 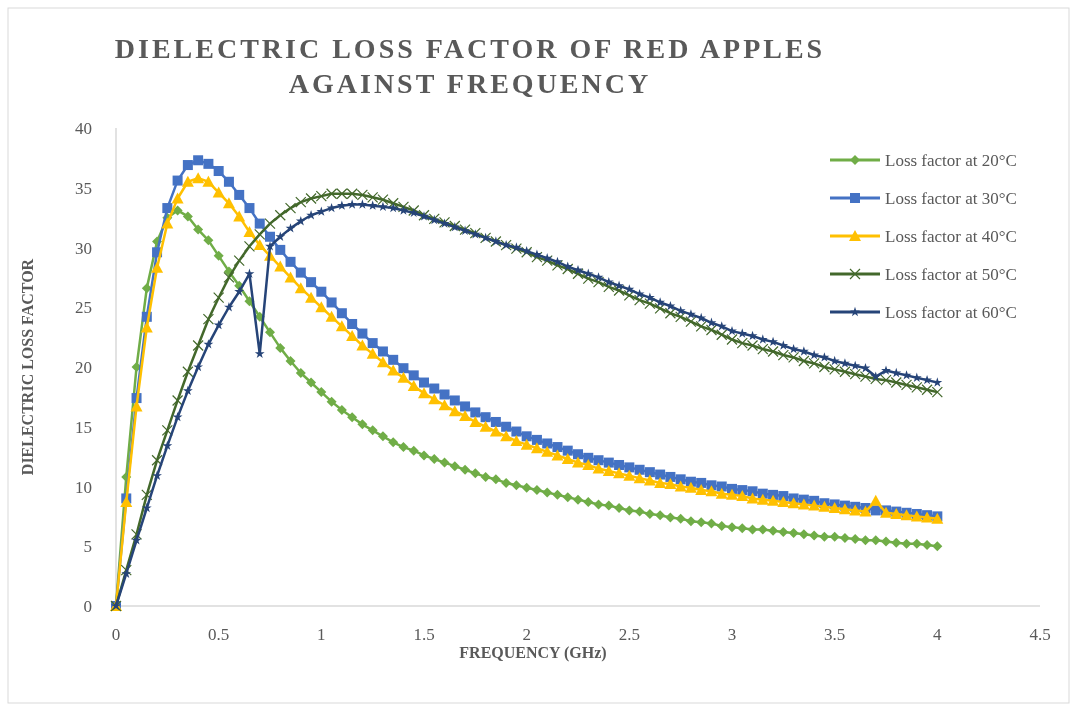 What do you see at coordinates (83, 248) in the screenshot?
I see `y-tick-label: 30` at bounding box center [83, 248].